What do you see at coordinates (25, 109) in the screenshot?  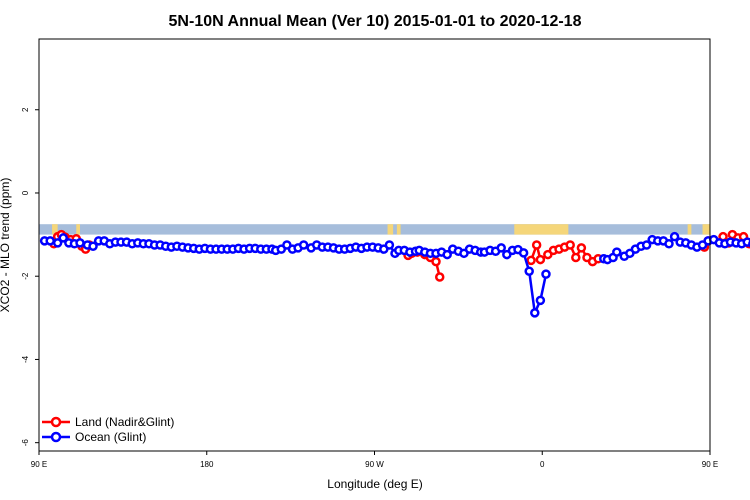 I see `y-tick-label: 2` at bounding box center [25, 109].